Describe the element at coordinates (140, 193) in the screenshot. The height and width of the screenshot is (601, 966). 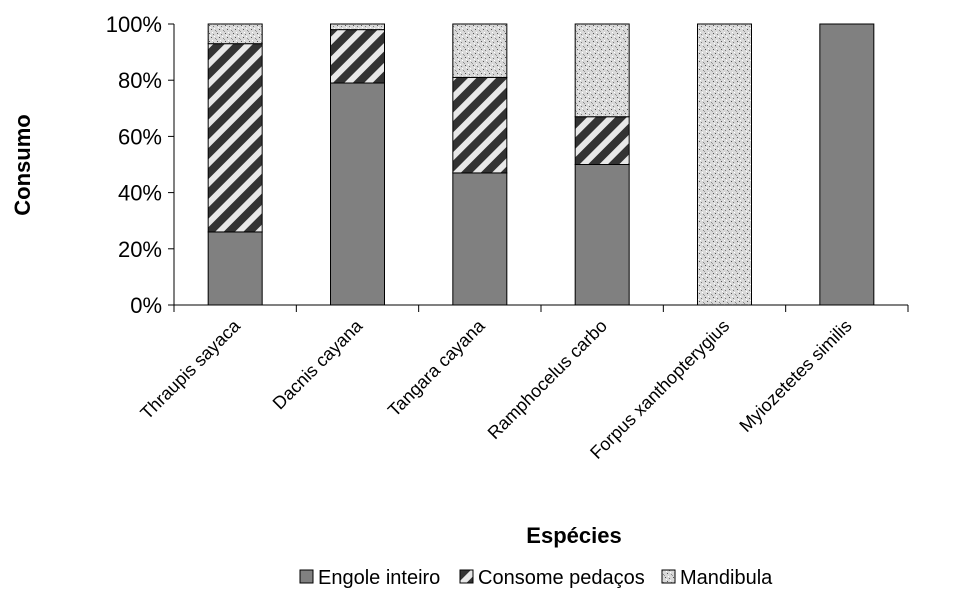
I see `y-tick-label: 40%` at that location.